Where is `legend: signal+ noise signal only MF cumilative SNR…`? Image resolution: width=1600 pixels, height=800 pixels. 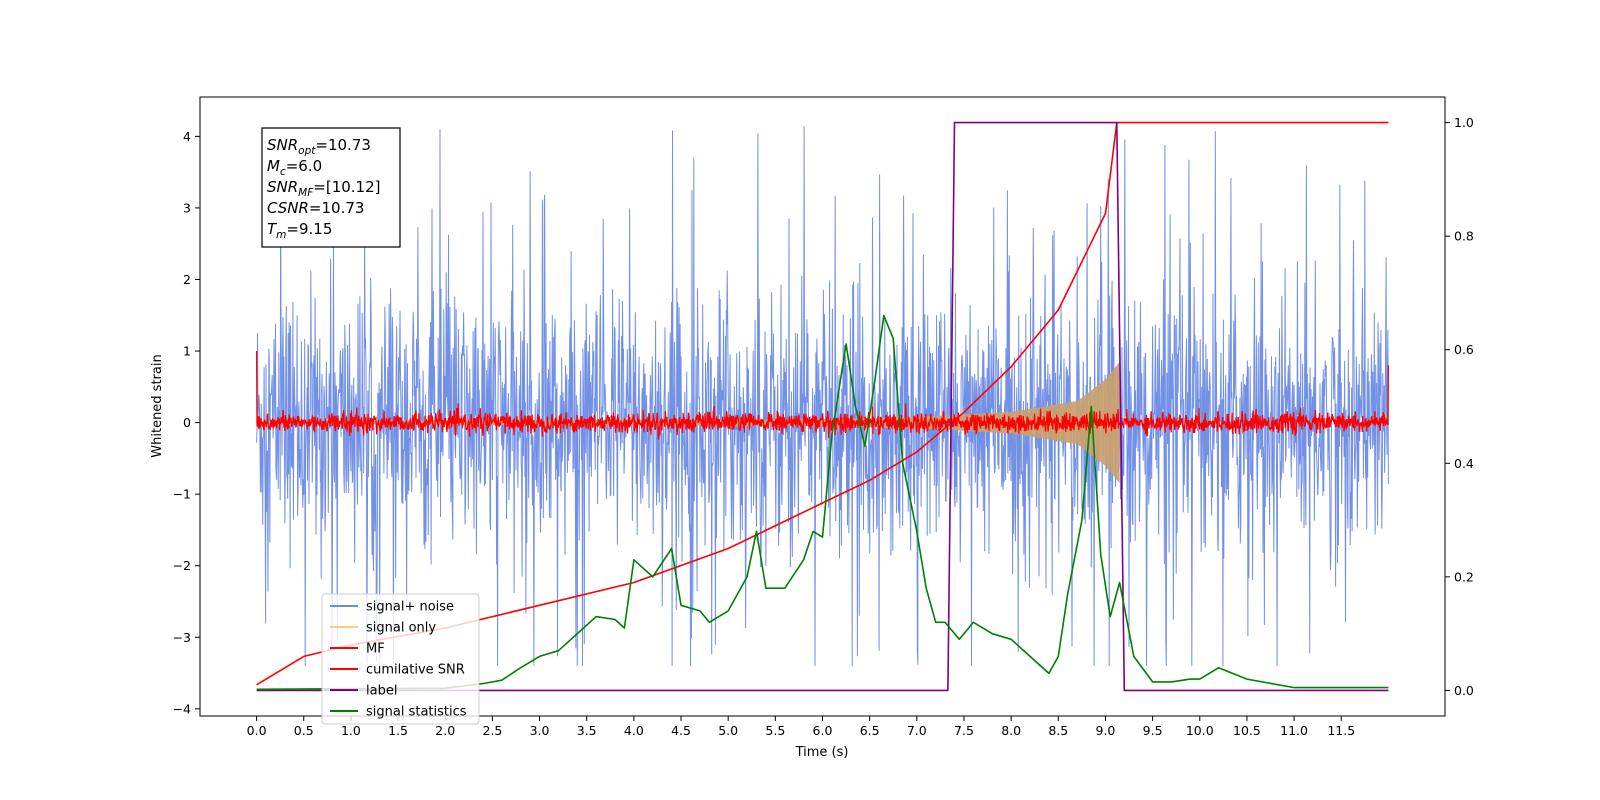 legend: signal+ noise signal only MF cumilative SNR… is located at coordinates (400, 659).